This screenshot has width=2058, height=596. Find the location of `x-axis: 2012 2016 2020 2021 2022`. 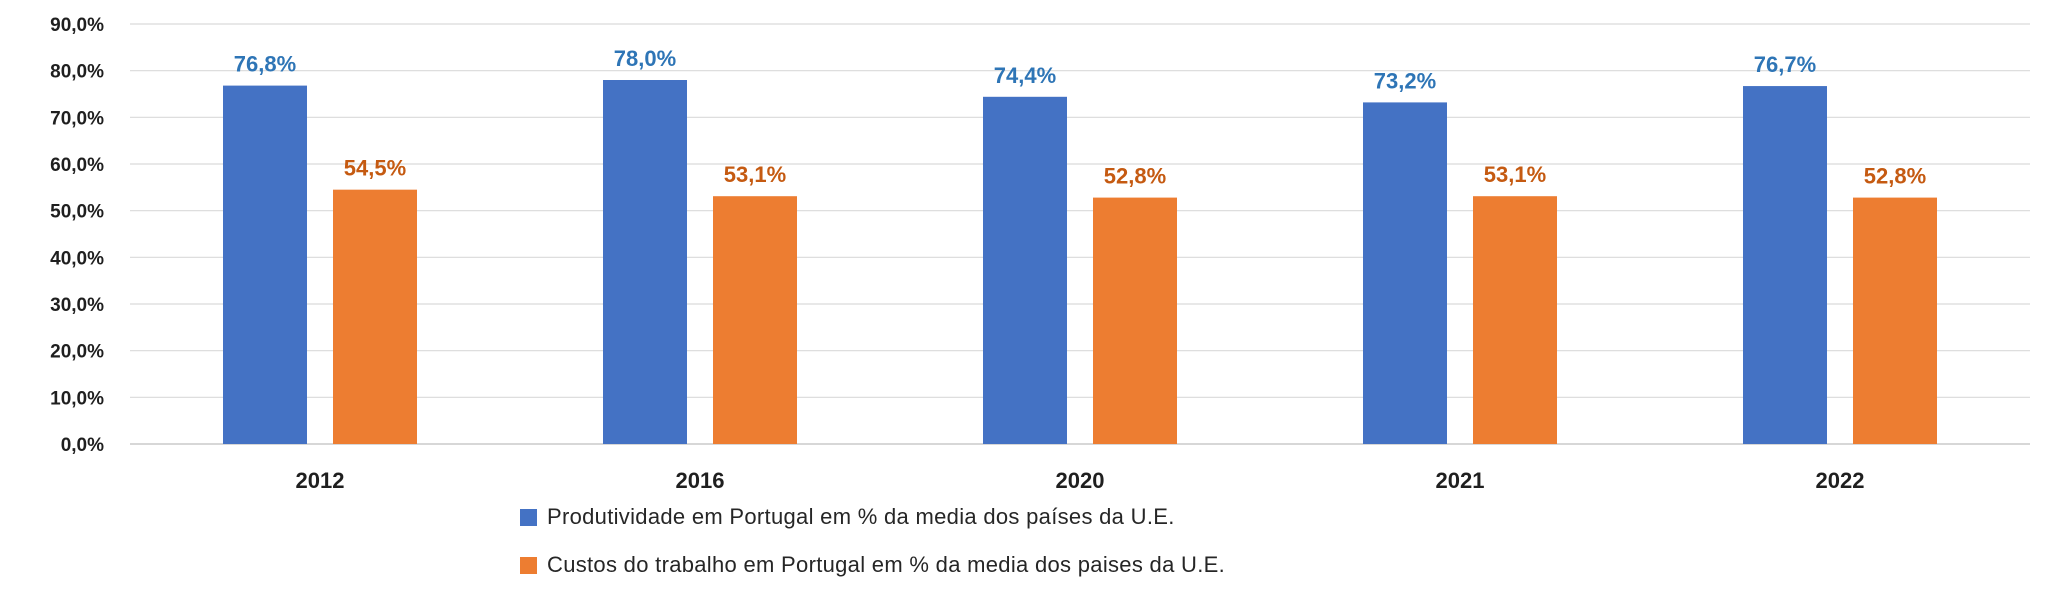

x-axis: 2012 2016 2020 2021 2022 is located at coordinates (1080, 480).